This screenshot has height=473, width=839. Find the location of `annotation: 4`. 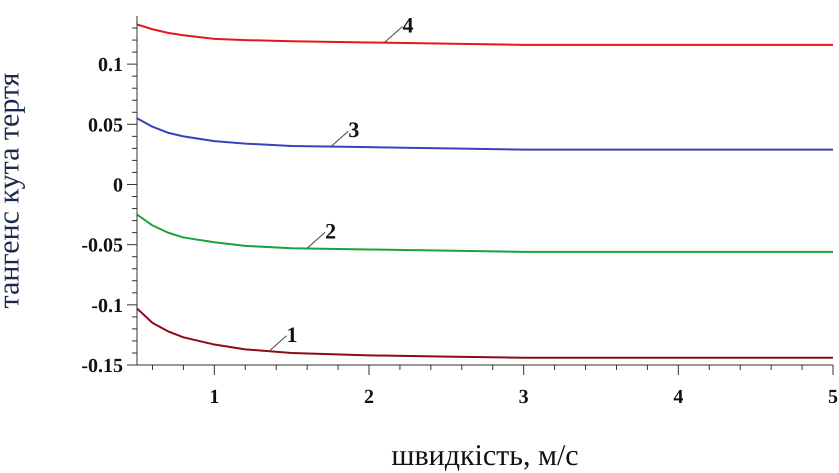

annotation: 4 is located at coordinates (408, 25).